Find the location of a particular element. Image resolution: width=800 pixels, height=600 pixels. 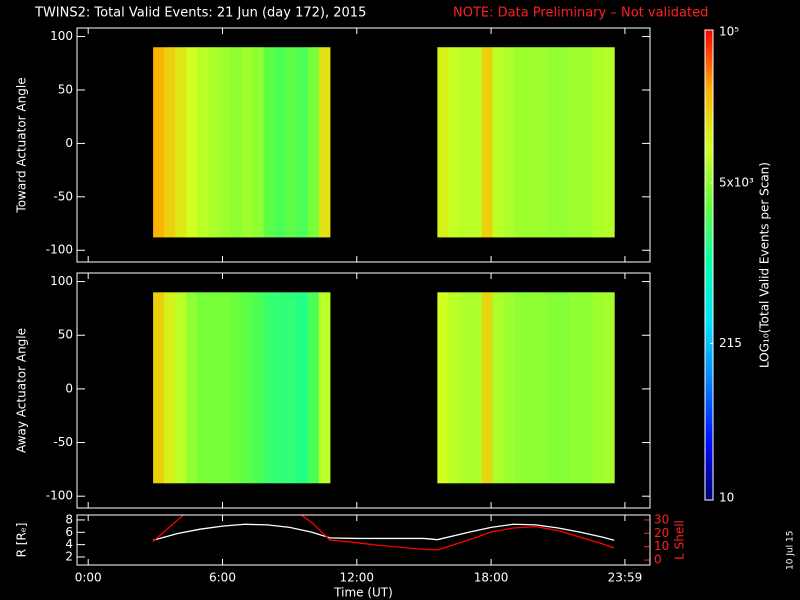

colorbar-tick-label: 215 is located at coordinates (730, 343).